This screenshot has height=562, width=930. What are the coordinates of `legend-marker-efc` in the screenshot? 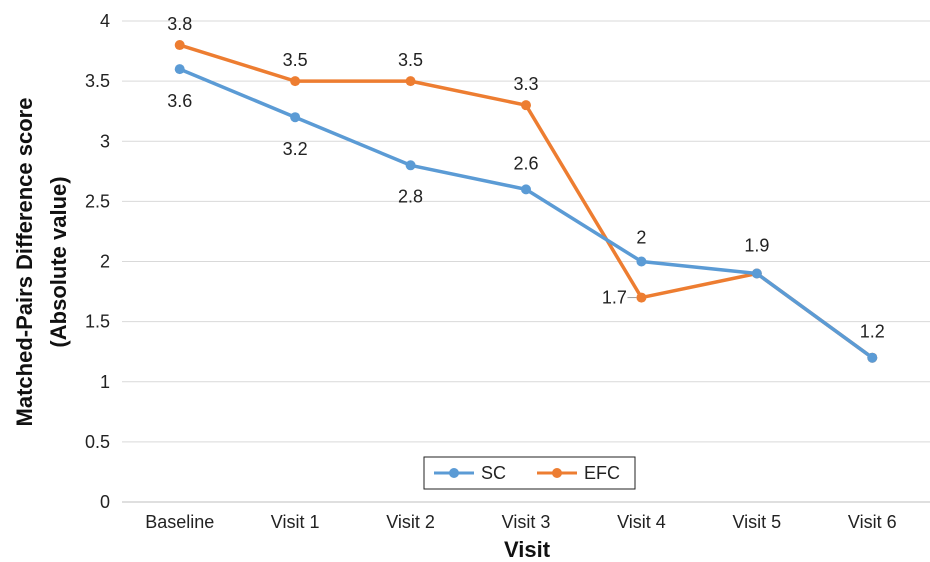 It's located at (557, 473).